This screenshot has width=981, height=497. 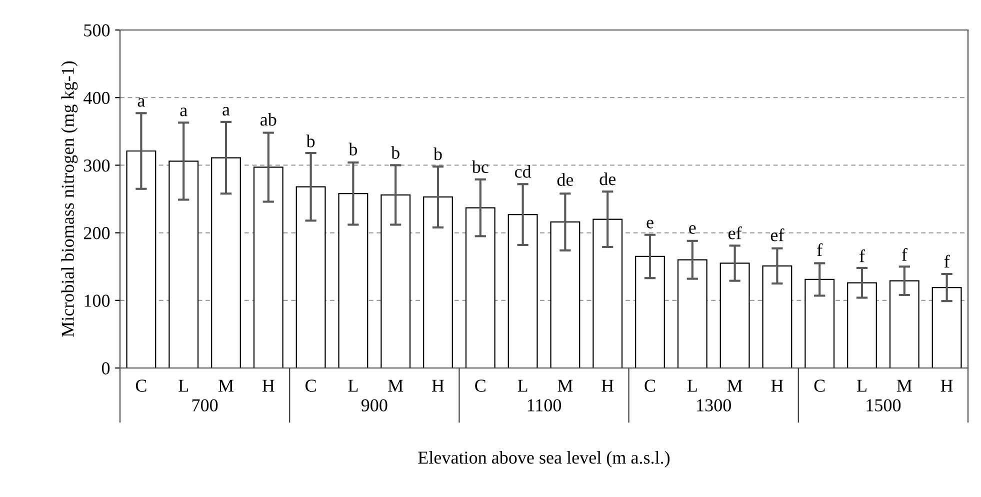 I want to click on y-tick-label: 0, so click(x=106, y=368).